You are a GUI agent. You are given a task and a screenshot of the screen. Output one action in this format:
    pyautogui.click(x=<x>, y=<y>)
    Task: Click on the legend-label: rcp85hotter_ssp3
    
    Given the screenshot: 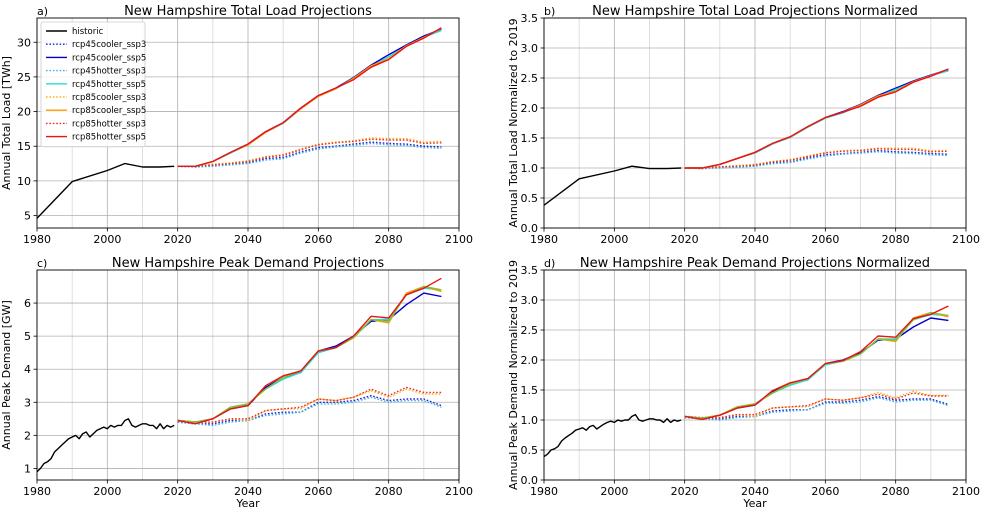 What is the action you would take?
    pyautogui.click(x=109, y=124)
    